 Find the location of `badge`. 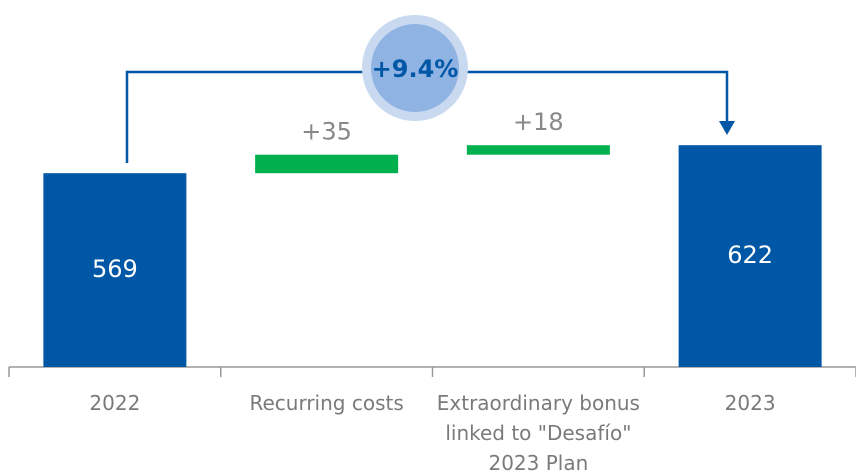

badge is located at coordinates (415, 68).